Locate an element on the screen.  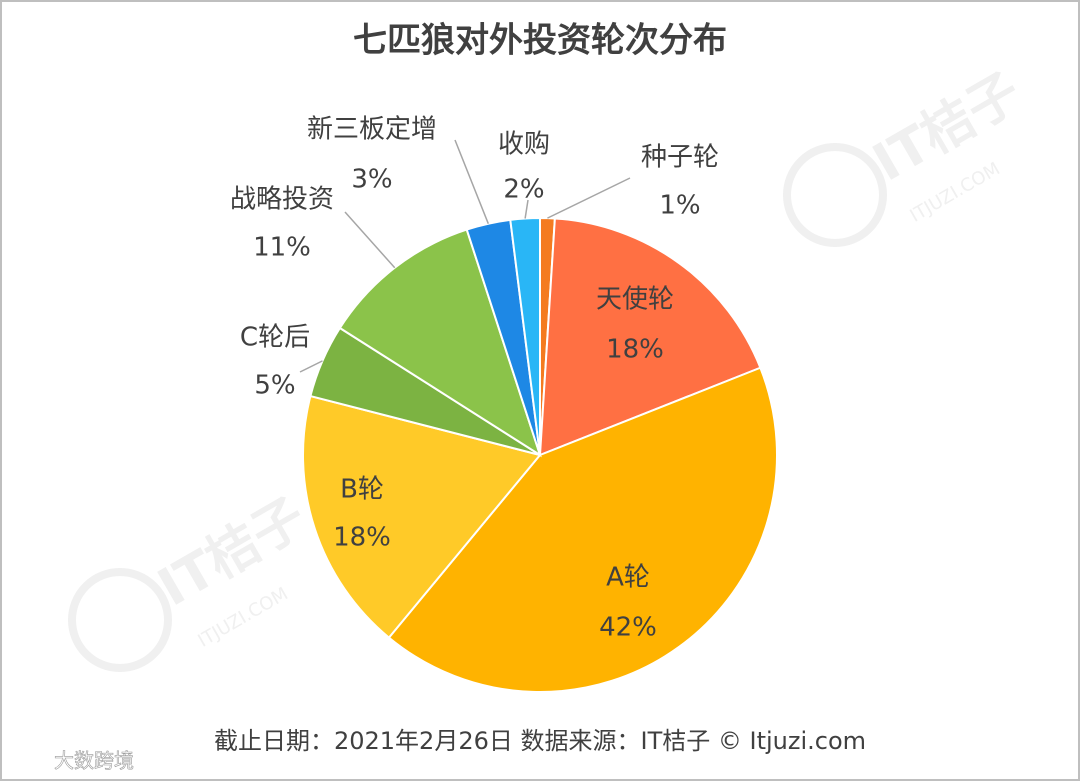
value-label: 11% is located at coordinates (282, 248).